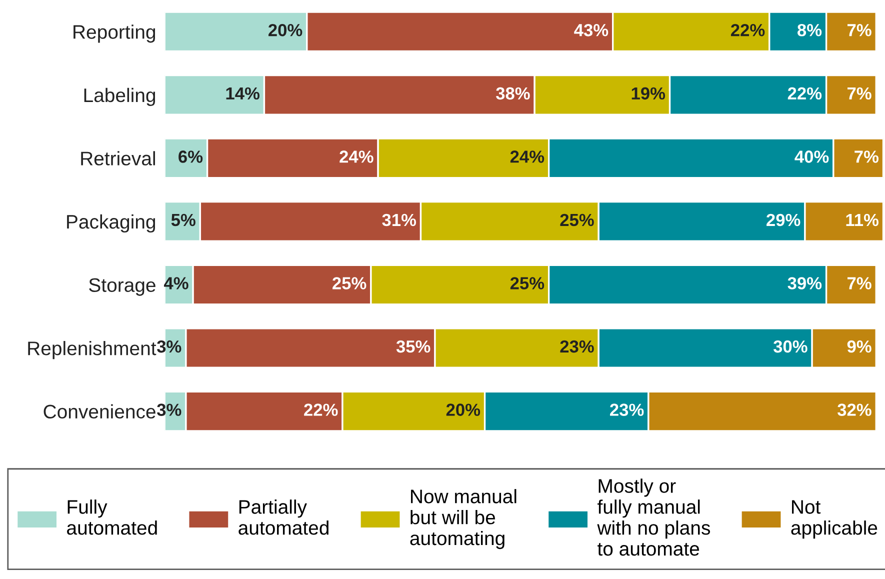  What do you see at coordinates (859, 346) in the screenshot?
I see `data-label: 9%` at bounding box center [859, 346].